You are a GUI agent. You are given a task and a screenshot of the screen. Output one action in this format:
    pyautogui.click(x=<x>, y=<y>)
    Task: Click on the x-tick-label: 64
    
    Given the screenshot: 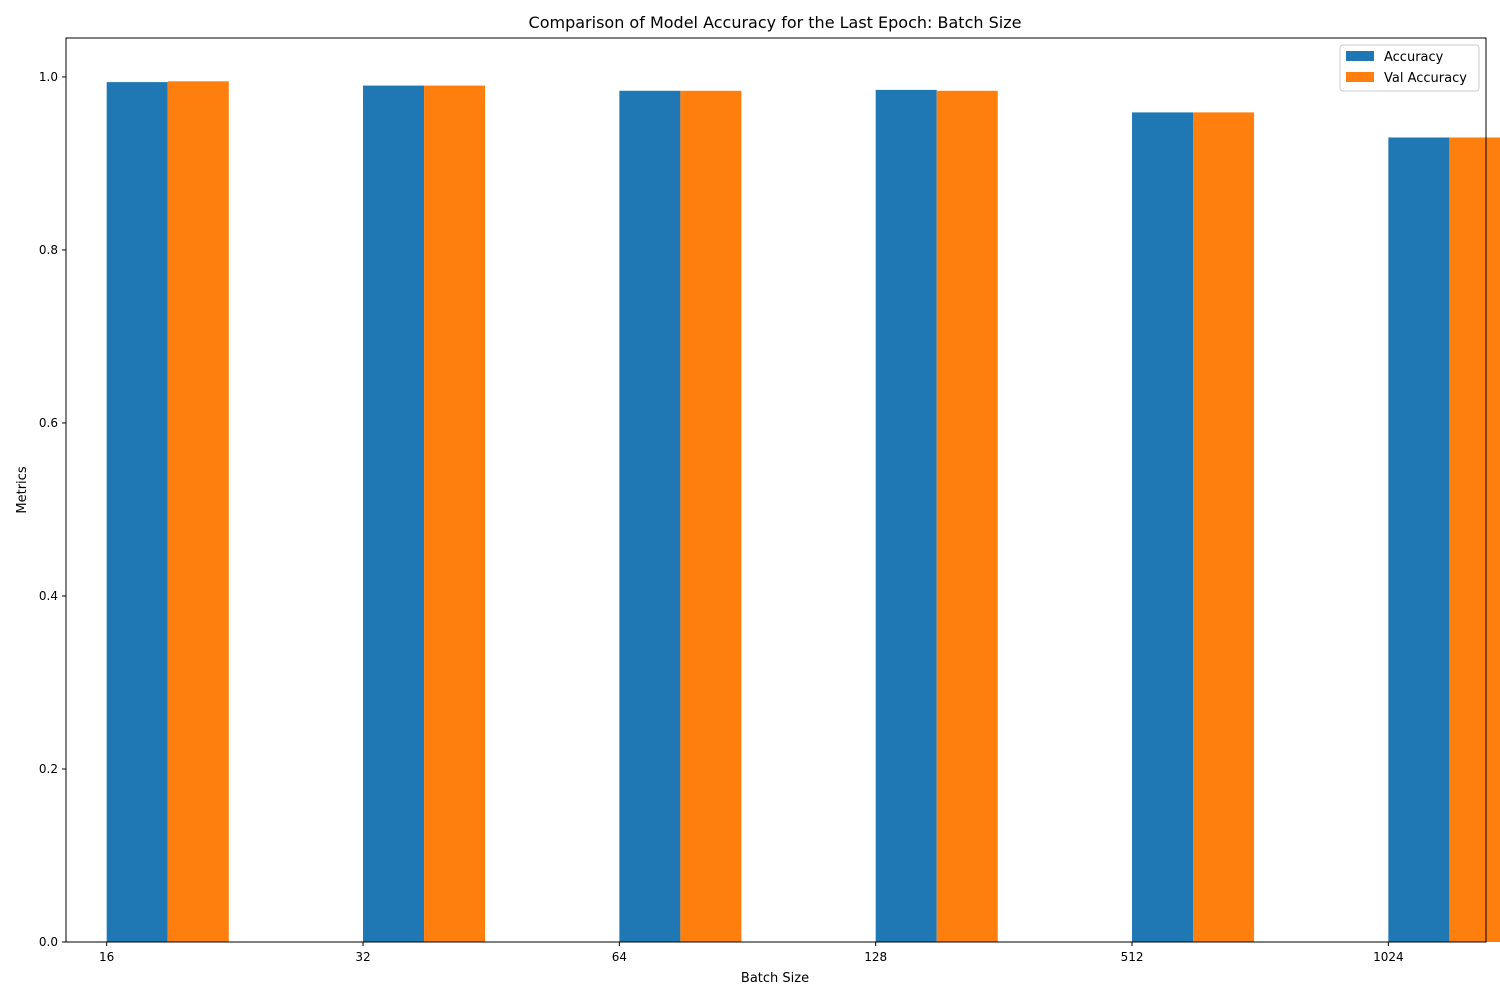 What is the action you would take?
    pyautogui.click(x=619, y=957)
    